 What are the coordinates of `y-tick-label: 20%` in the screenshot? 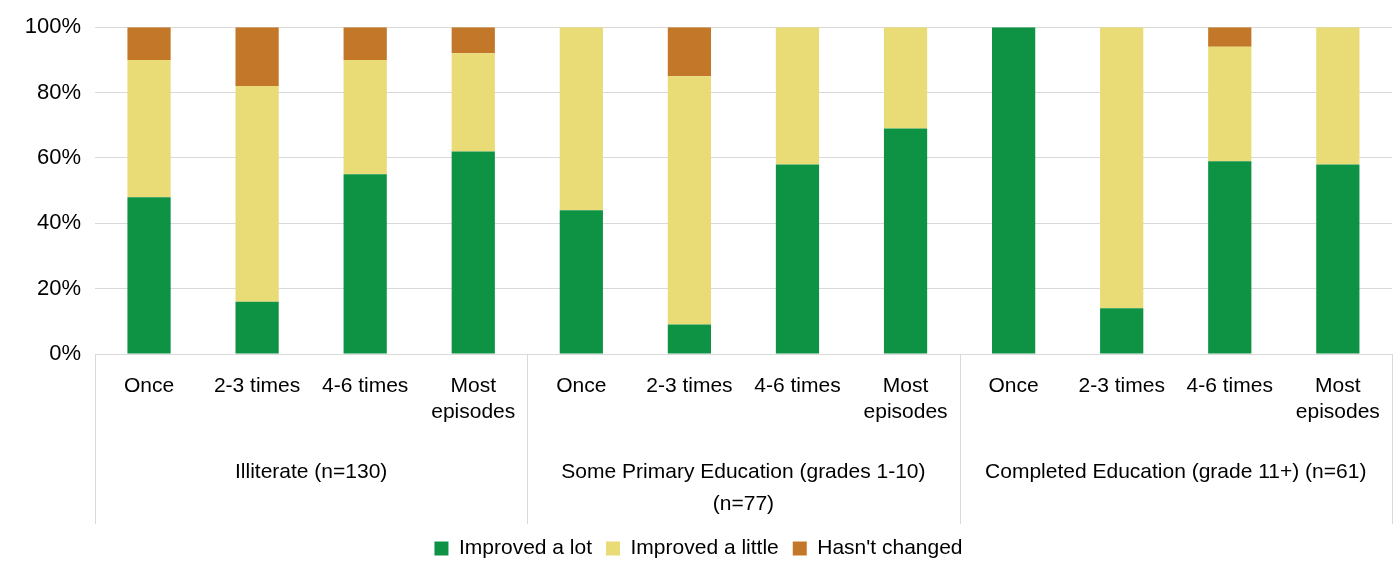 It's located at (58, 287).